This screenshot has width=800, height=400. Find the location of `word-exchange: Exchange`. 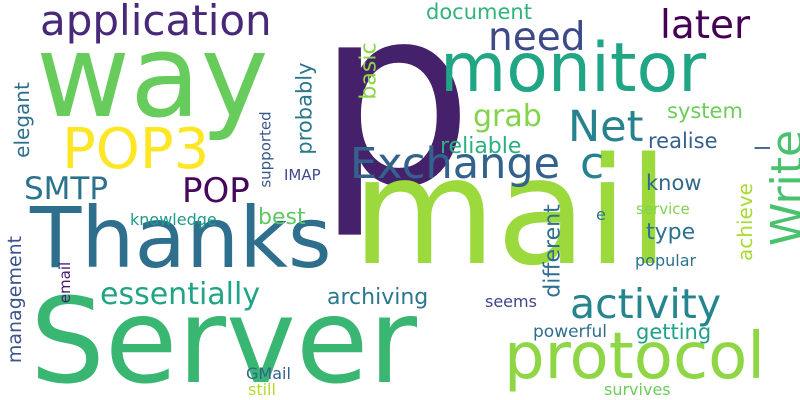

word-exchange: Exchange is located at coordinates (455, 164).